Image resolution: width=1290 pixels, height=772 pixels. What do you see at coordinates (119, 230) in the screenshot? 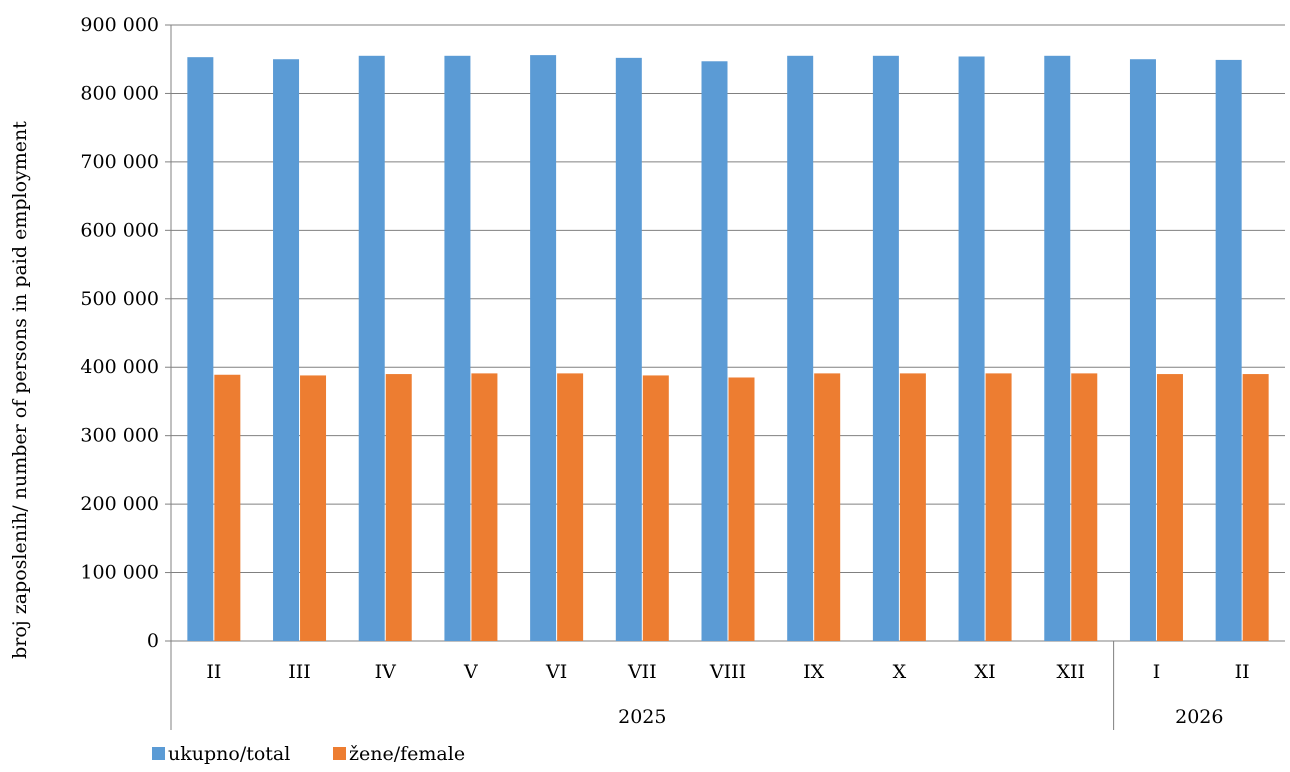
I see `y-tick-label: 600 000` at bounding box center [119, 230].